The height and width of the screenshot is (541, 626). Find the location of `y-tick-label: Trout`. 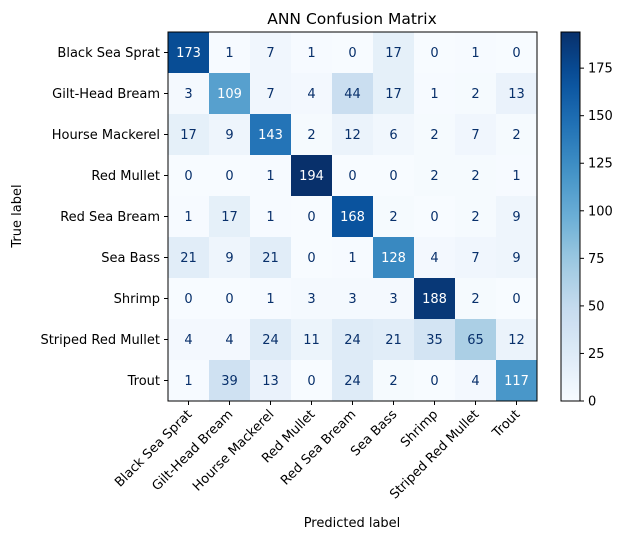

y-tick-label: Trout is located at coordinates (143, 381).